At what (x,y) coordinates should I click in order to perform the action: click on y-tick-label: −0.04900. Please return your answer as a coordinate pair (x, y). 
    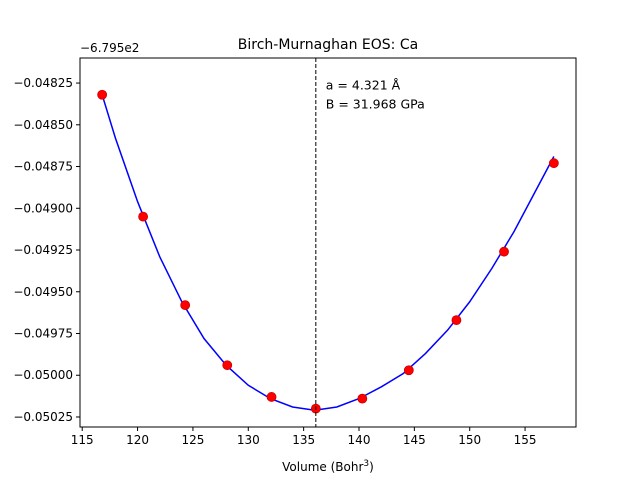
    Looking at the image, I should click on (43, 208).